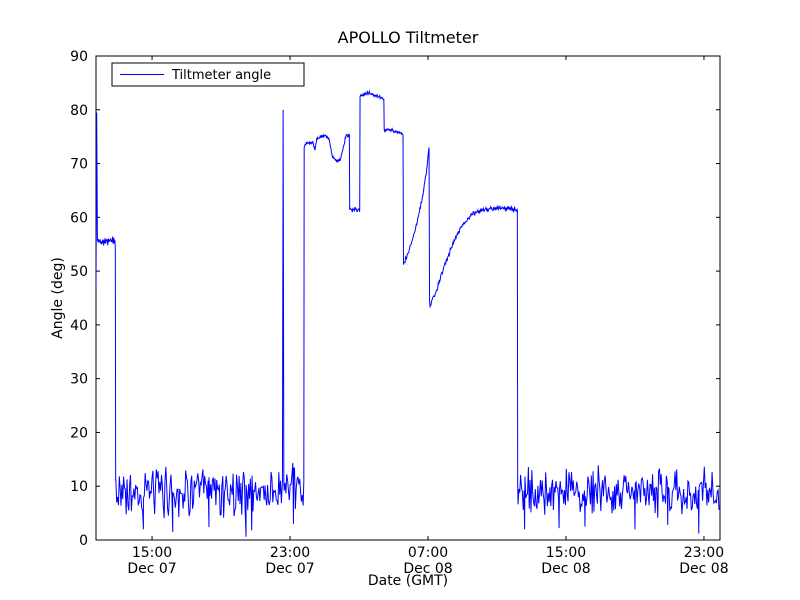 Image resolution: width=800 pixels, height=600 pixels. I want to click on y-tick-label: 80, so click(79, 111).